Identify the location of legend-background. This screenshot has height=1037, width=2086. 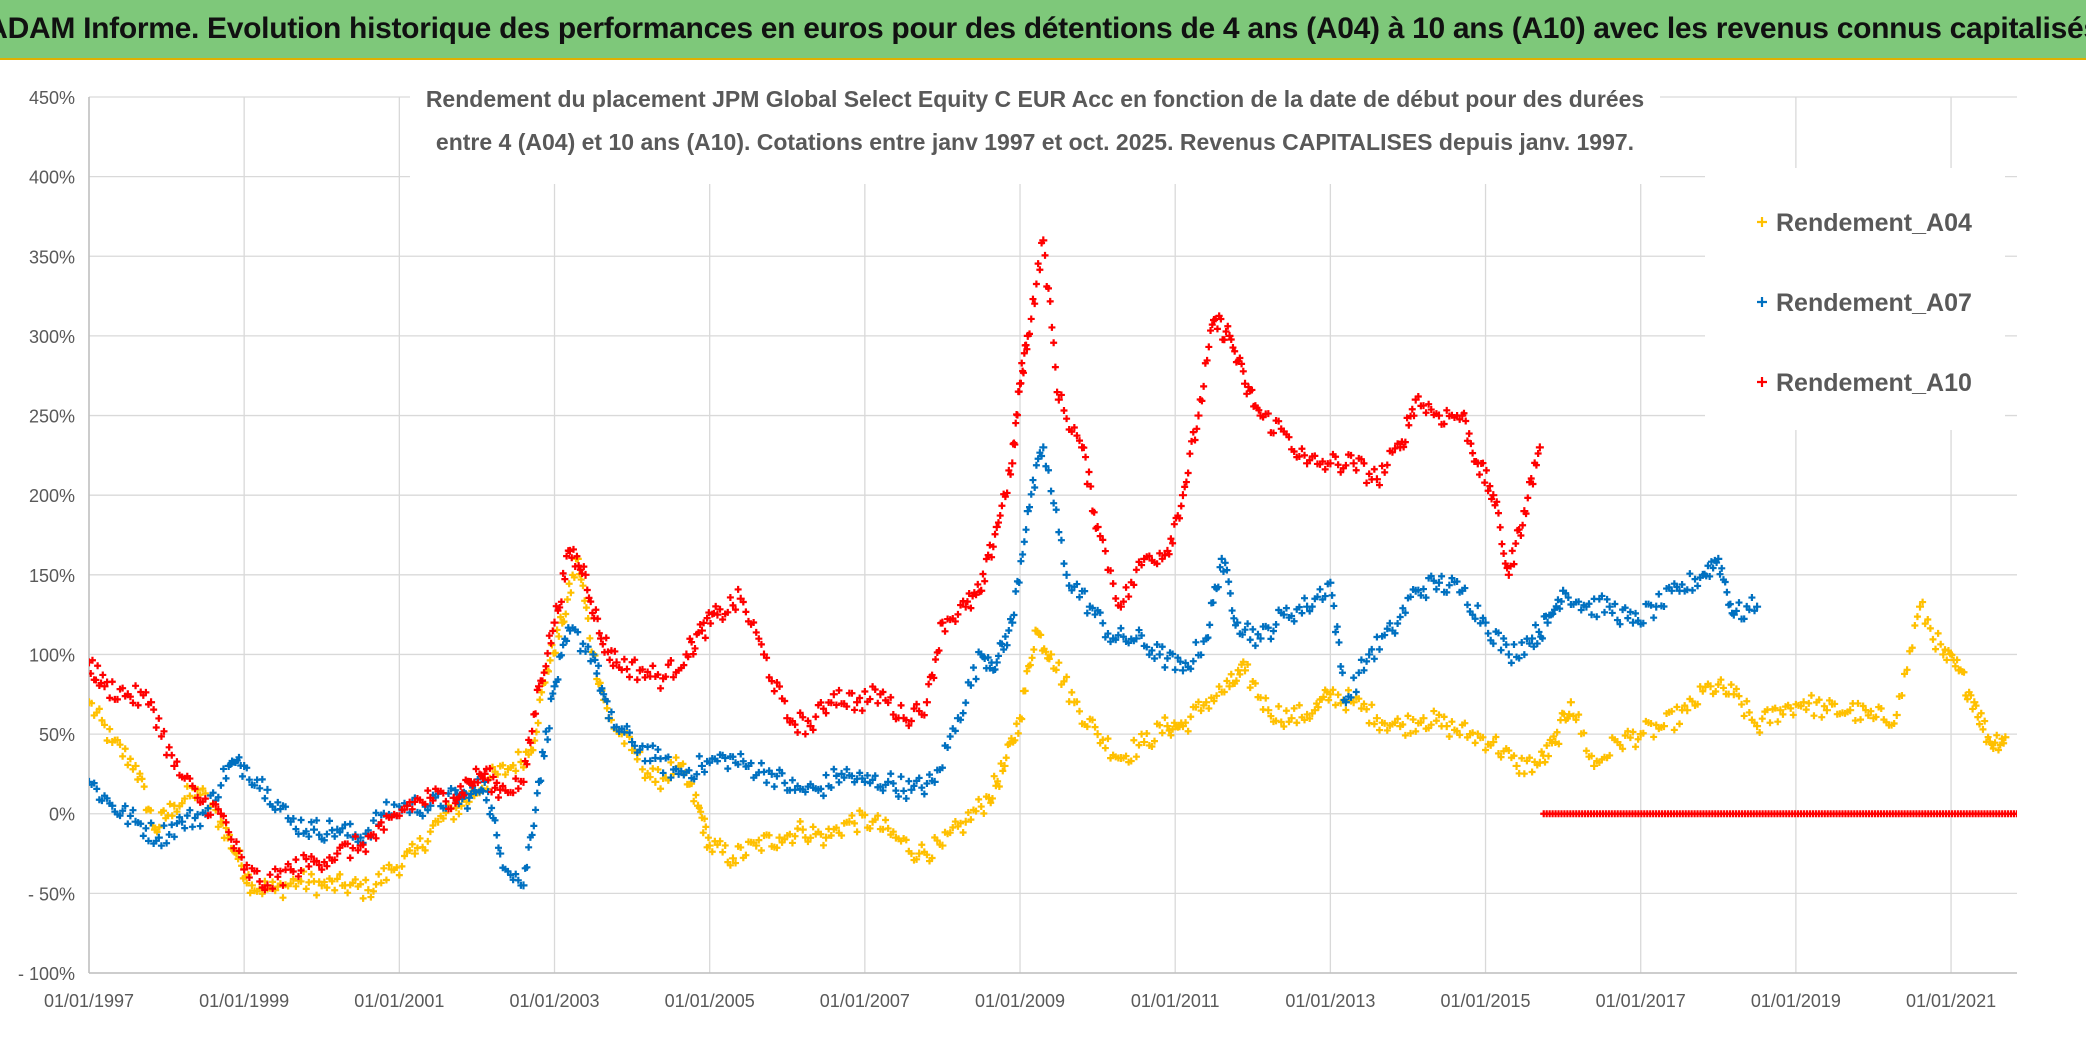
(1855, 299).